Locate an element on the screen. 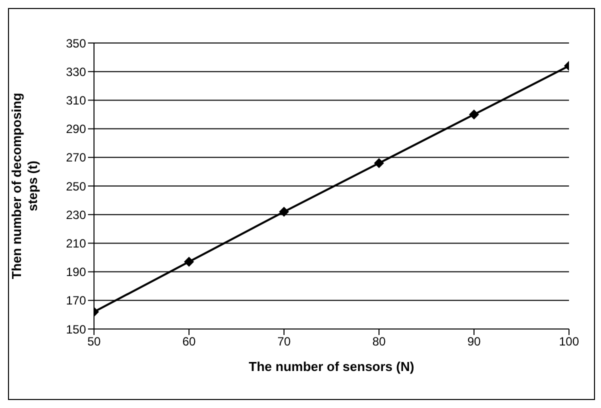 Image resolution: width=601 pixels, height=408 pixels. x-tick-label: 60 is located at coordinates (189, 341).